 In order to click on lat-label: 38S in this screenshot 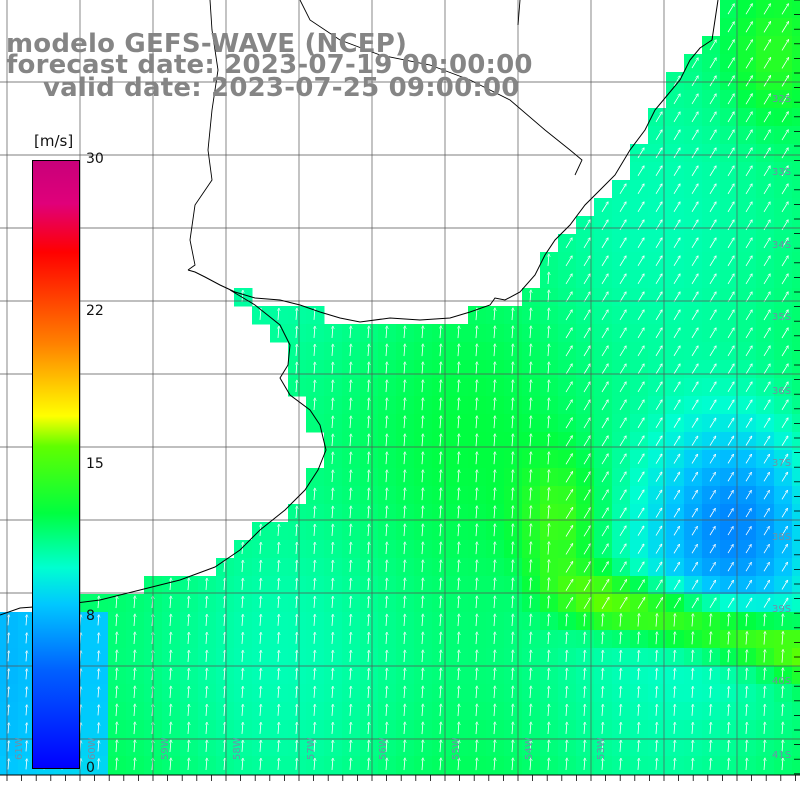, I will do `click(782, 537)`.